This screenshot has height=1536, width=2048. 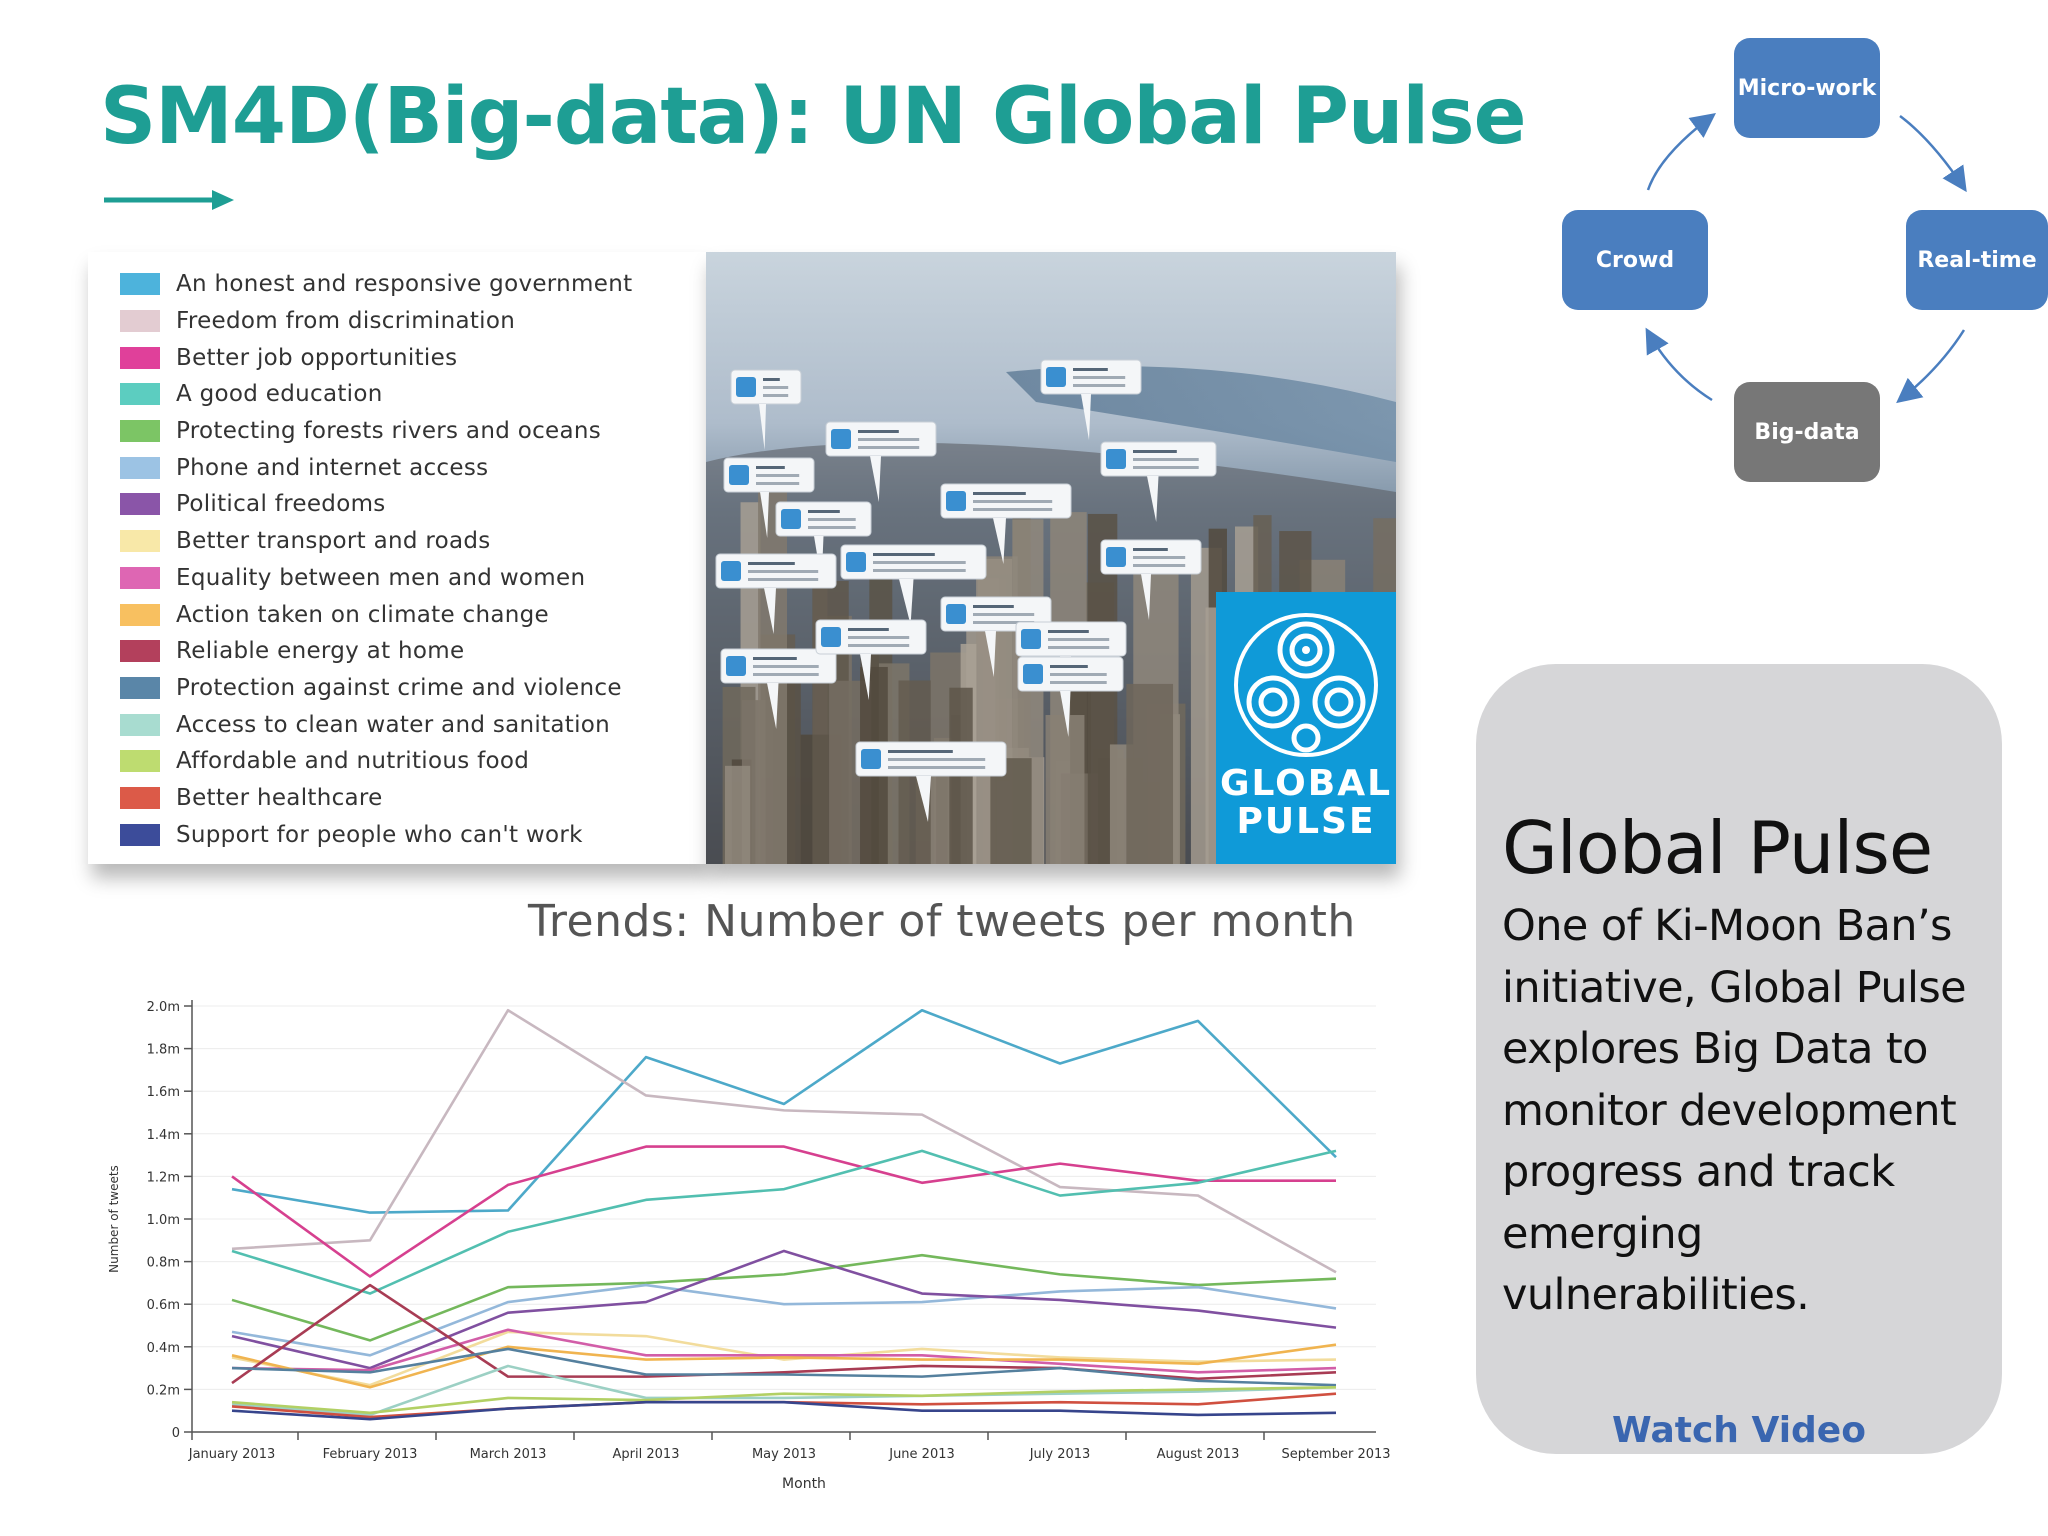 I want to click on watch-video-link: Watch Video, so click(x=1739, y=1430).